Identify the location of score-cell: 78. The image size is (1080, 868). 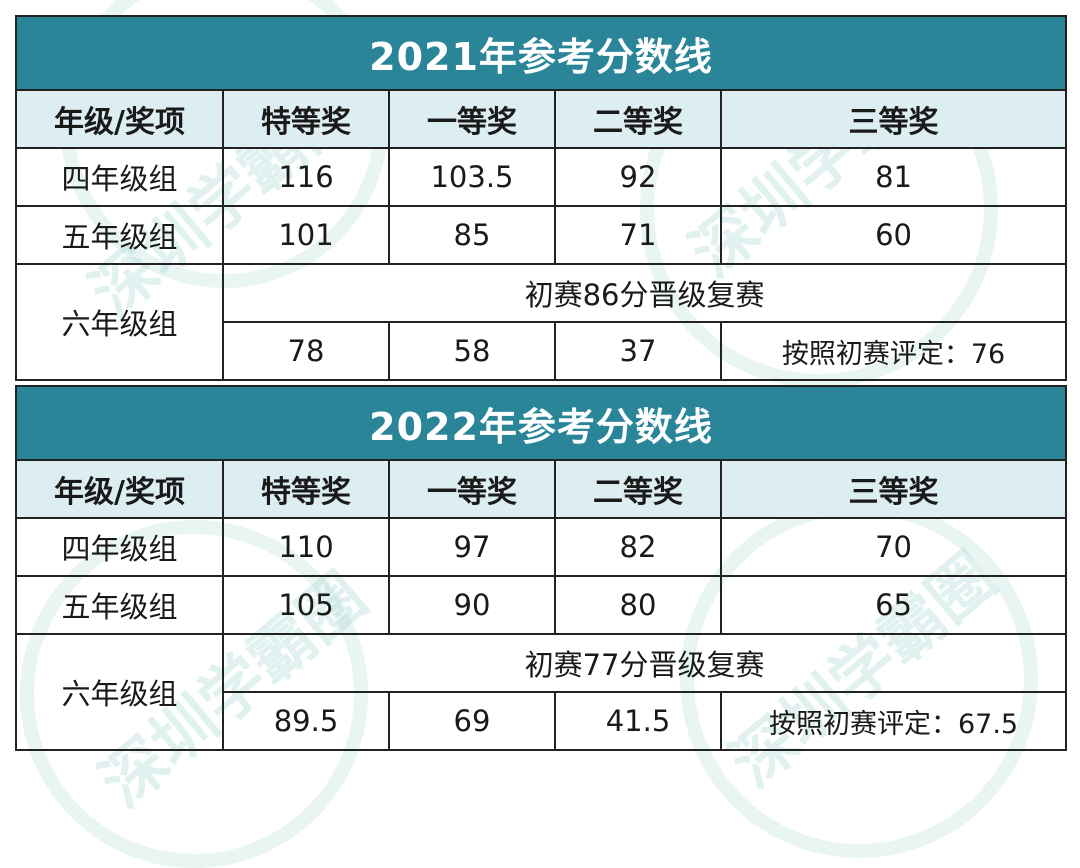
(306, 351).